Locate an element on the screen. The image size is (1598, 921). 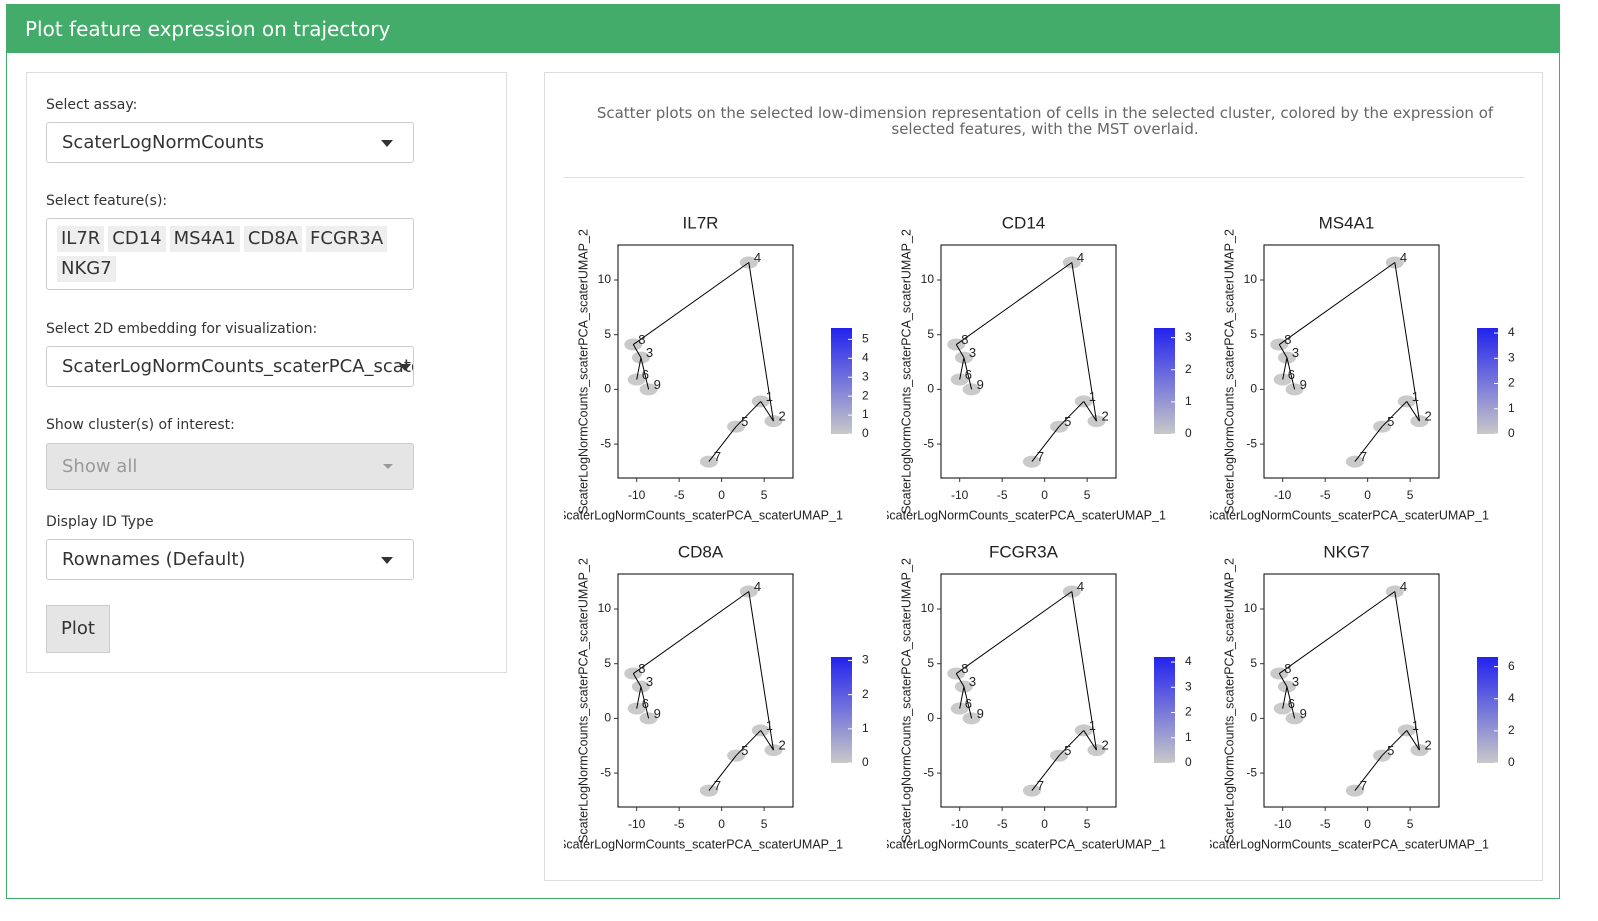
cluster-select: Show all is located at coordinates (230, 466).